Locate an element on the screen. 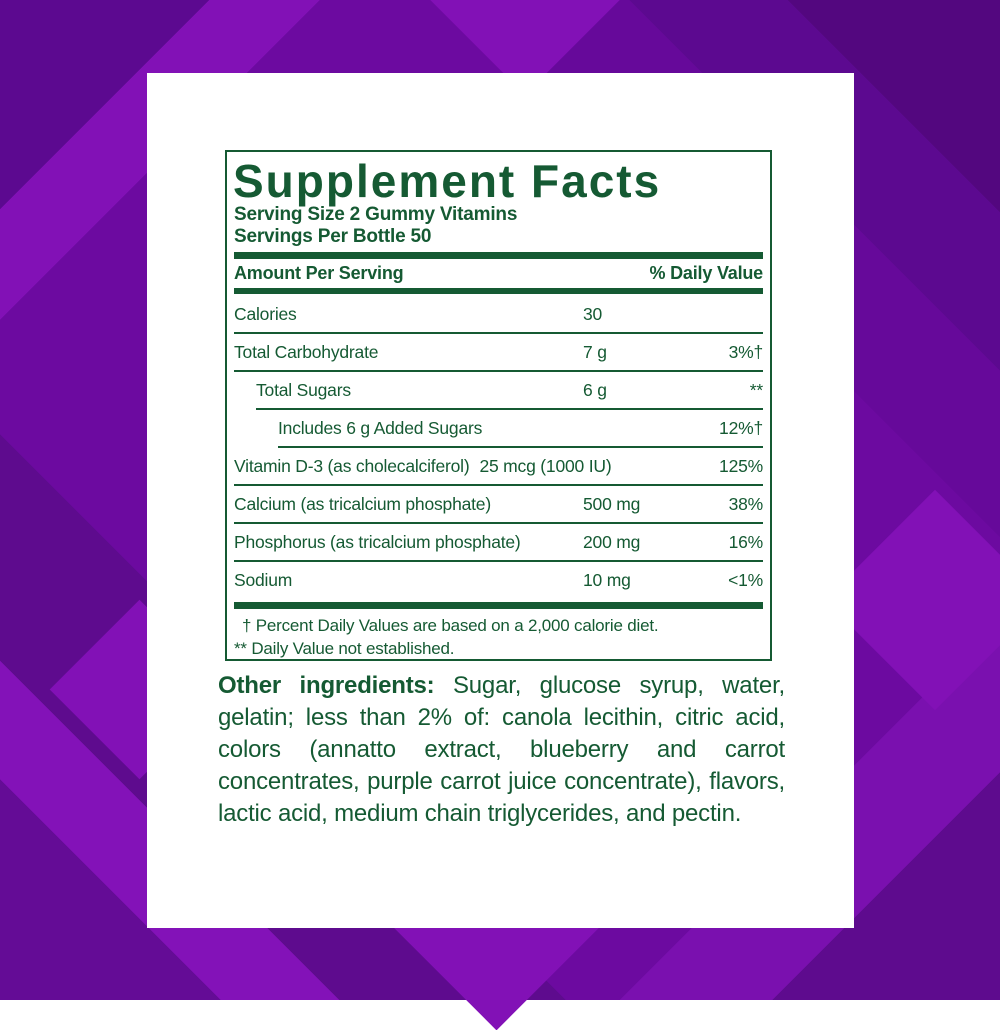 The width and height of the screenshot is (1000, 1030). footnote-not-established: ** Daily Value not established. is located at coordinates (344, 648).